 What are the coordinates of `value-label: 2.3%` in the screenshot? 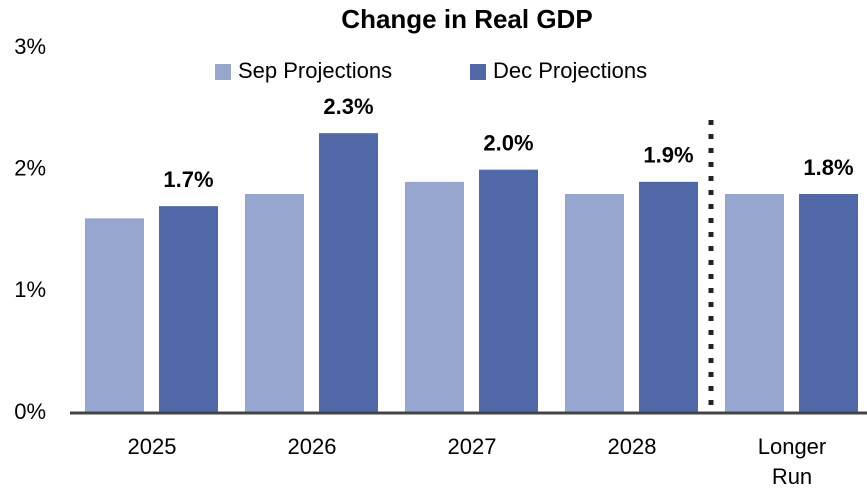 It's located at (348, 106).